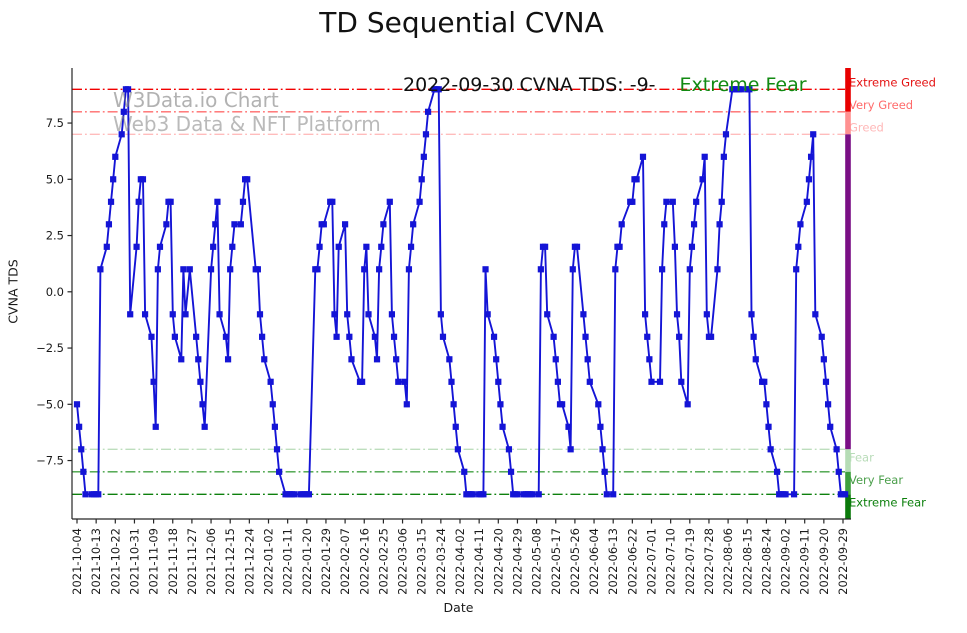 This screenshot has width=967, height=633. Describe the element at coordinates (50, 461) in the screenshot. I see `y-tick-label: −7.5` at that location.